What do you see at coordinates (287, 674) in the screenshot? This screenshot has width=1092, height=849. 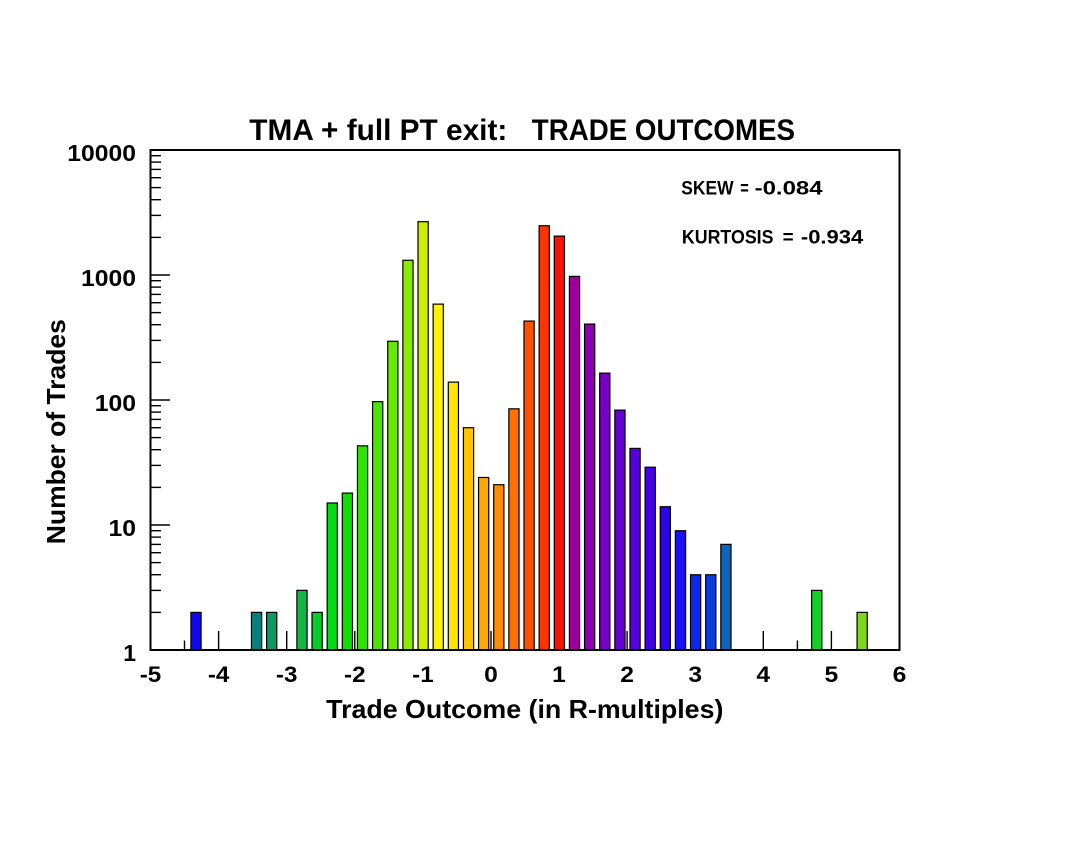 I see `svg-text: -3` at bounding box center [287, 674].